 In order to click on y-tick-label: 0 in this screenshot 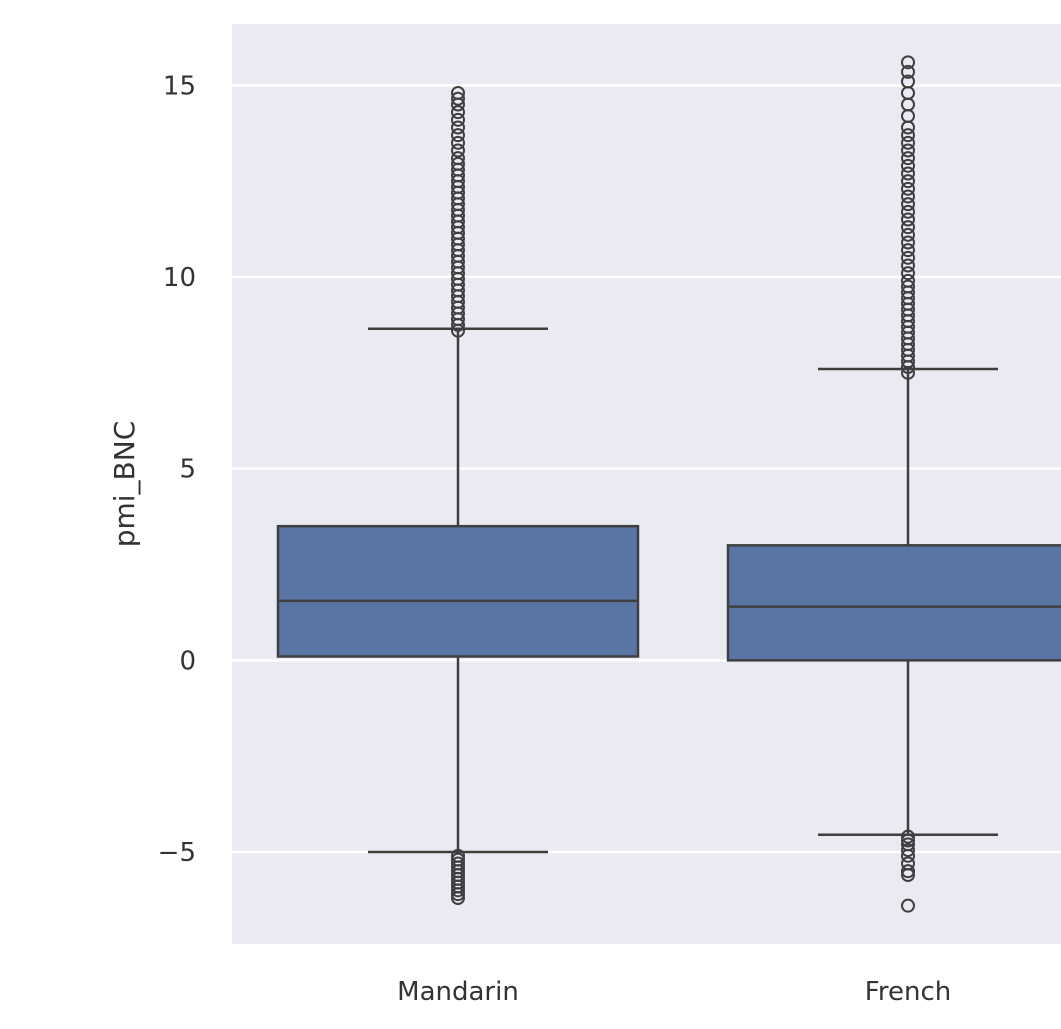, I will do `click(187, 661)`.